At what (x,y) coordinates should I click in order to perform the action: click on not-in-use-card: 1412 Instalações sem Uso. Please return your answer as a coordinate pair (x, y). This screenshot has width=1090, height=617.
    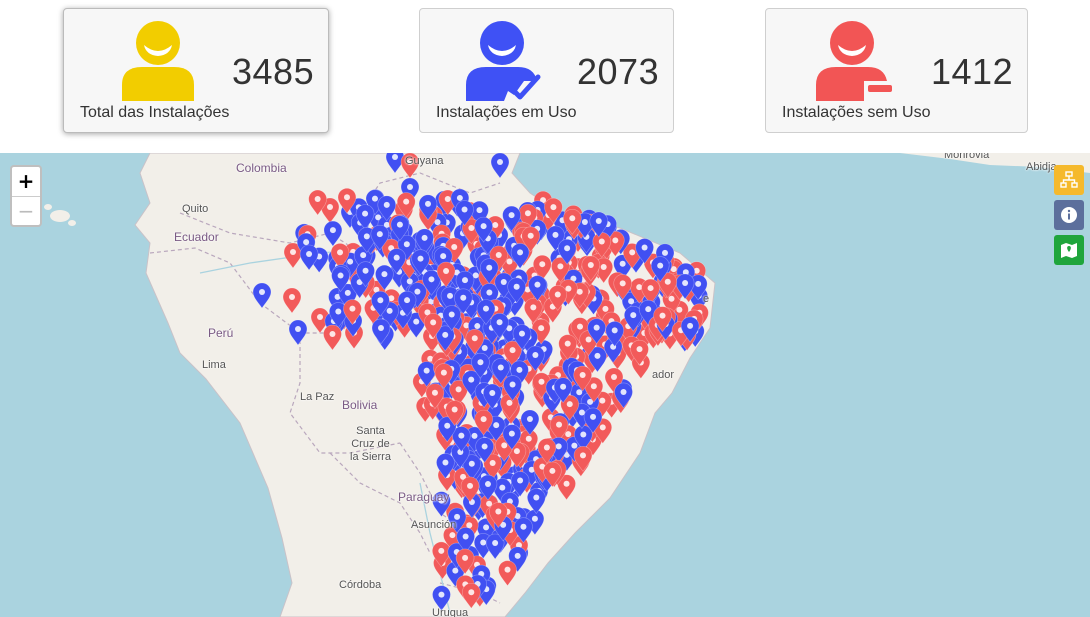
    Looking at the image, I should click on (896, 70).